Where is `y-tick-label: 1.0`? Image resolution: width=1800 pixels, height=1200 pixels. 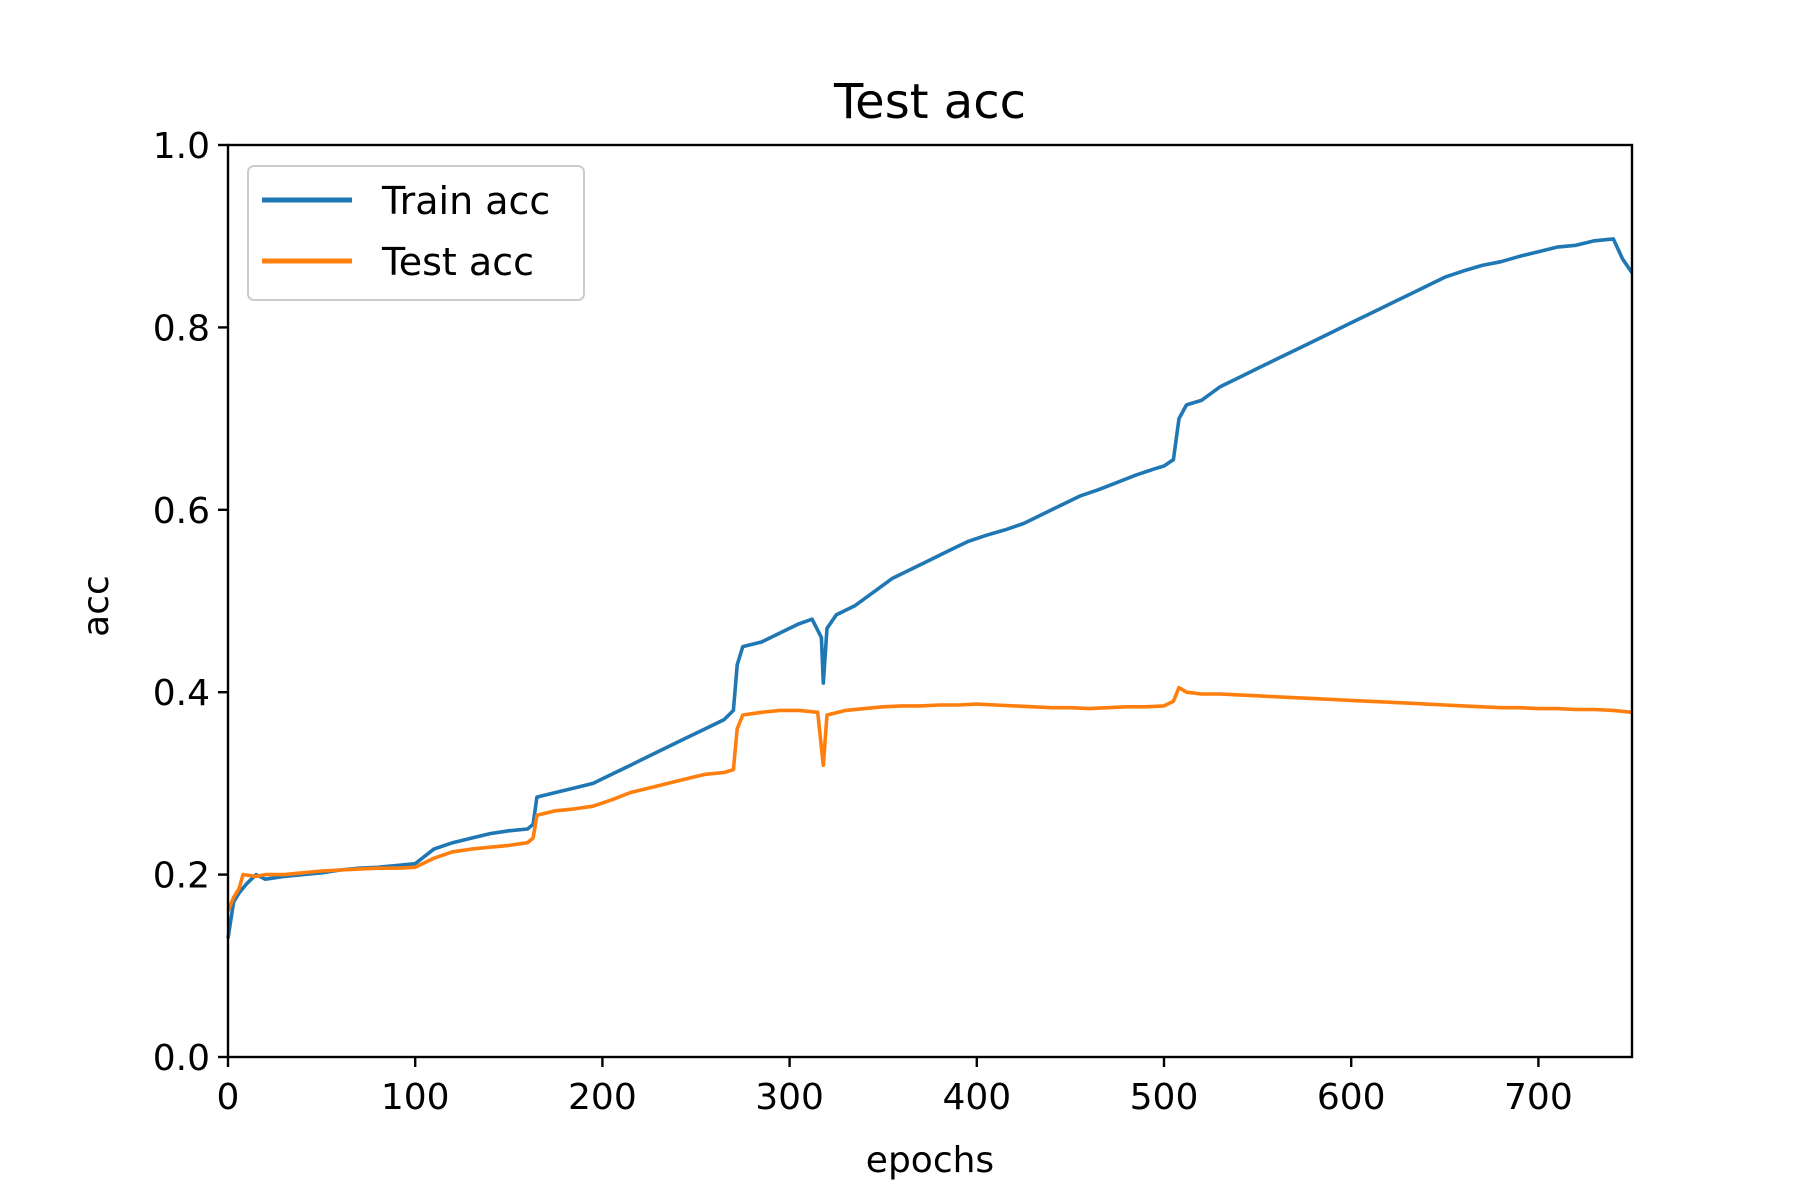 y-tick-label: 1.0 is located at coordinates (181, 146).